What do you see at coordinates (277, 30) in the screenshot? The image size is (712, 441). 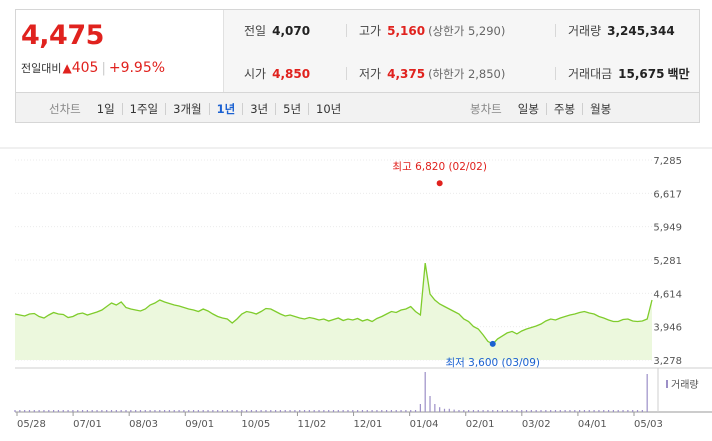 I see `stat-prev-close: 전일 4,070` at bounding box center [277, 30].